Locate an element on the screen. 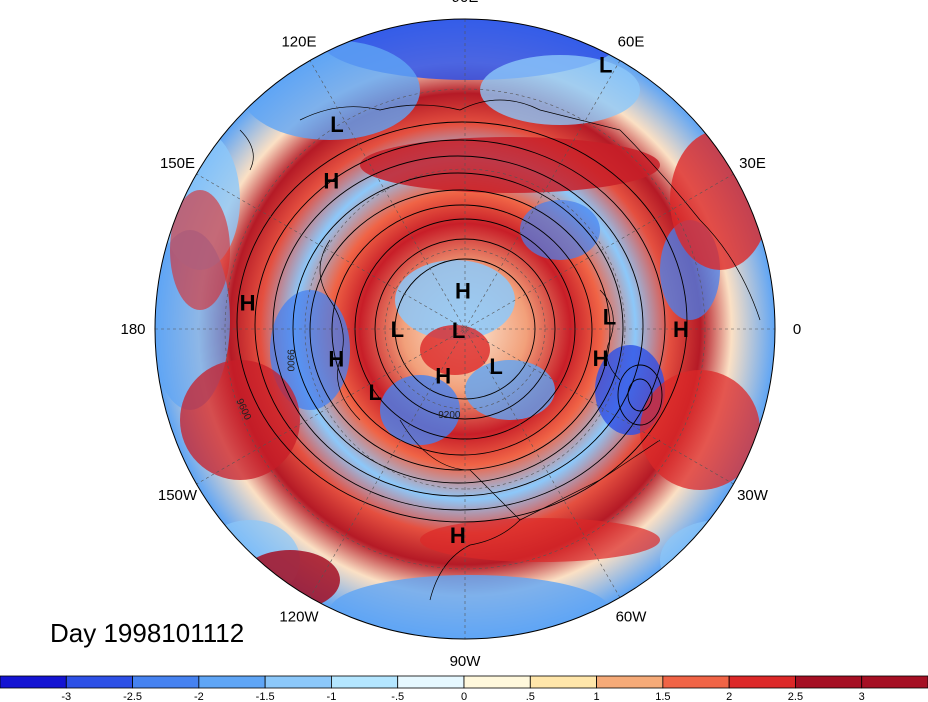 The height and width of the screenshot is (702, 928). colorbar-tick-labels: -3 -2.5 -2 -1.5 -1 -.5 0 .5 1 1.5 2 2.5 3 is located at coordinates (462, 696).